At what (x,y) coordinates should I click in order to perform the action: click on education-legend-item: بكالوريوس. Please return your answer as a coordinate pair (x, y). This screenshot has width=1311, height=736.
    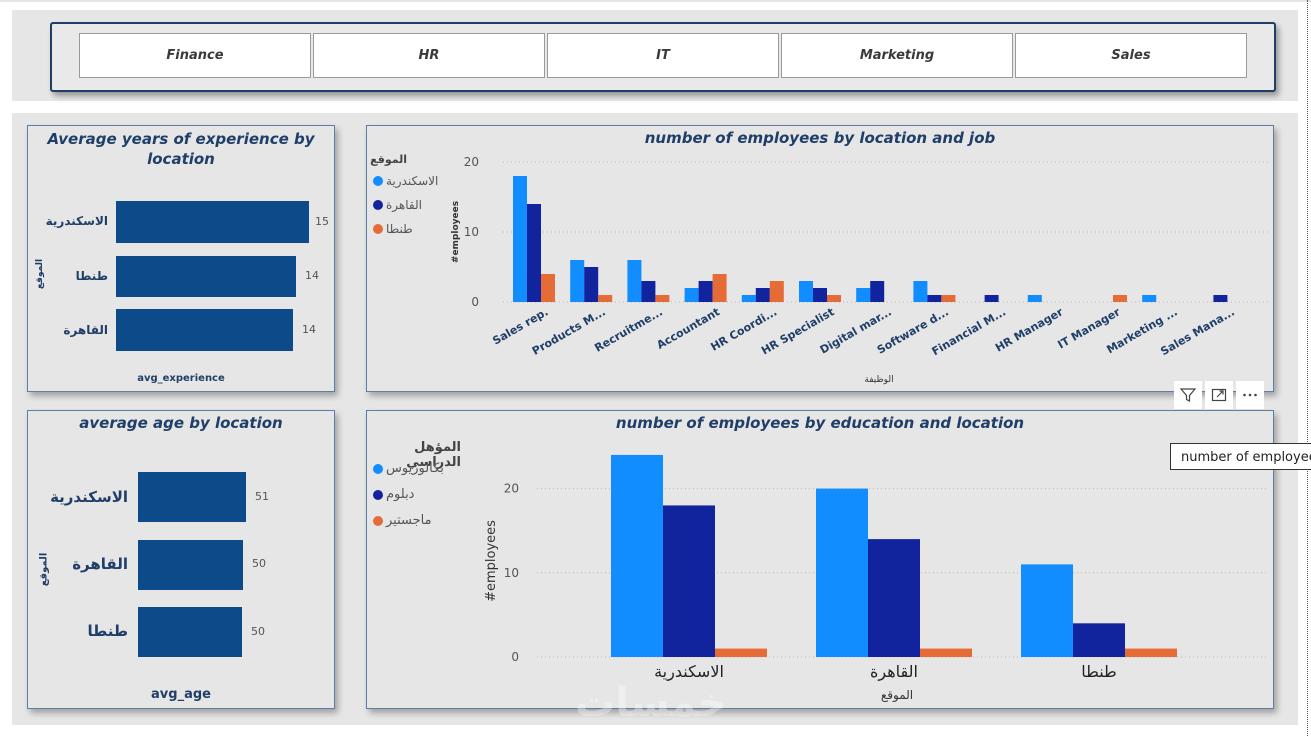
    Looking at the image, I should click on (408, 468).